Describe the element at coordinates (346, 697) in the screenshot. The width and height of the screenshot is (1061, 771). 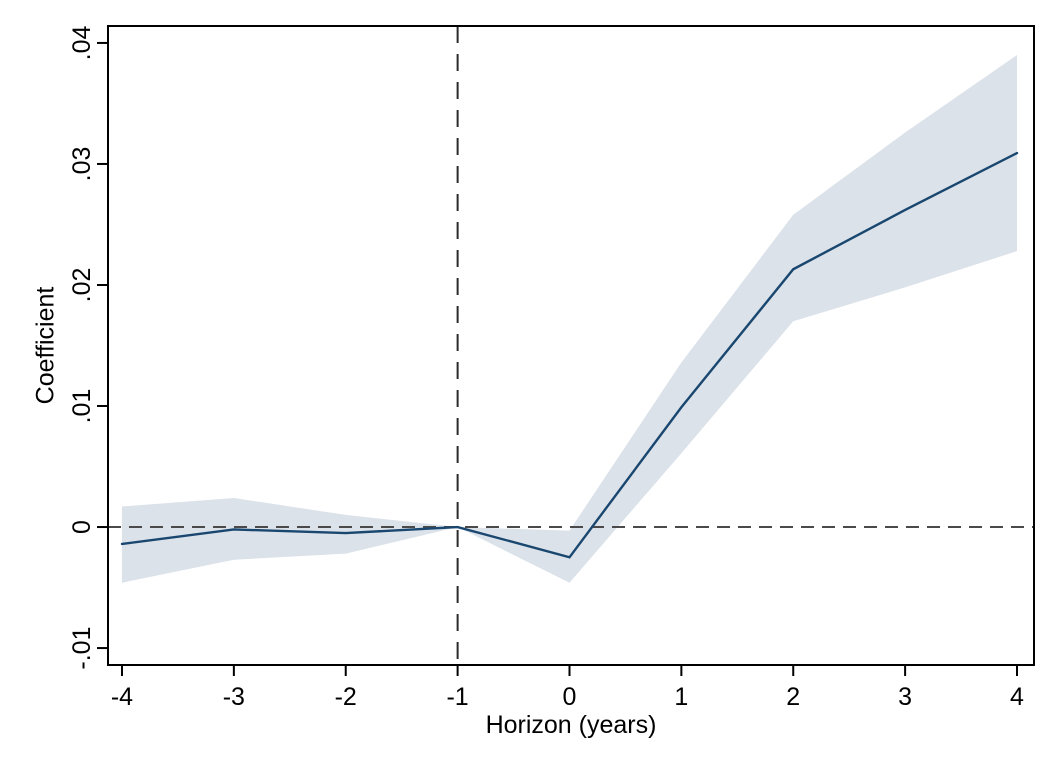
I see `x-axis-tick-label: -2` at that location.